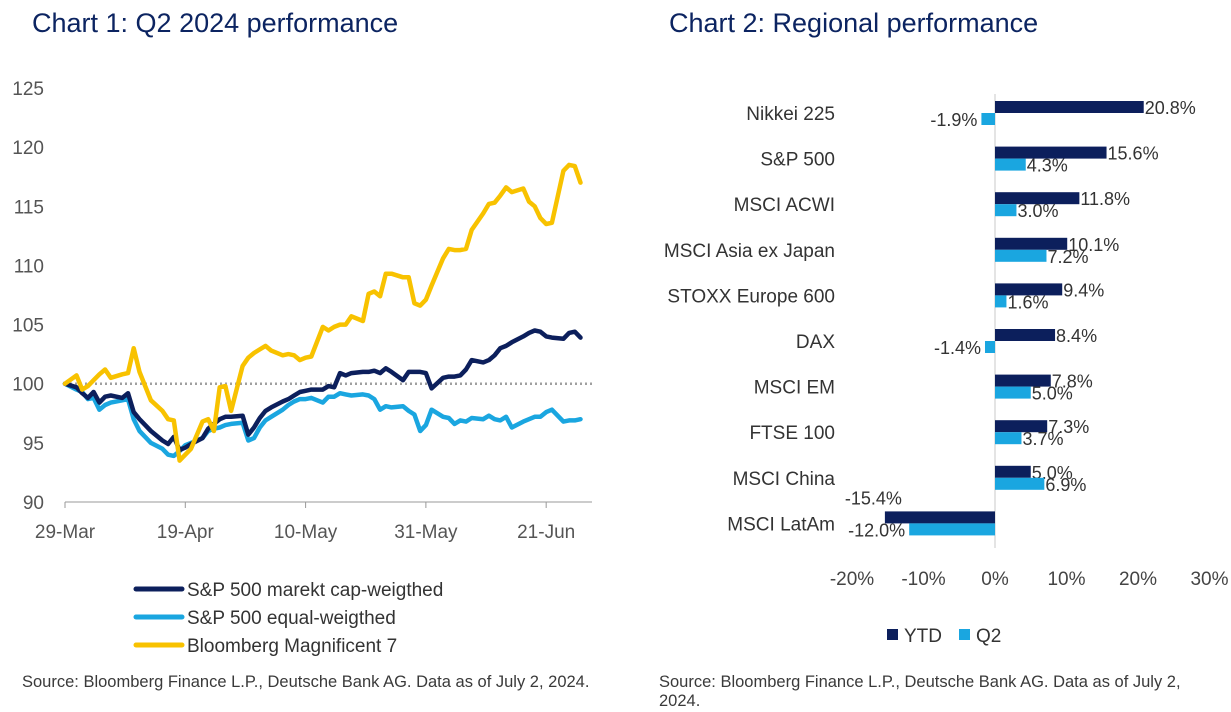  I want to click on q2-value-label: -1.4%, so click(957, 348).